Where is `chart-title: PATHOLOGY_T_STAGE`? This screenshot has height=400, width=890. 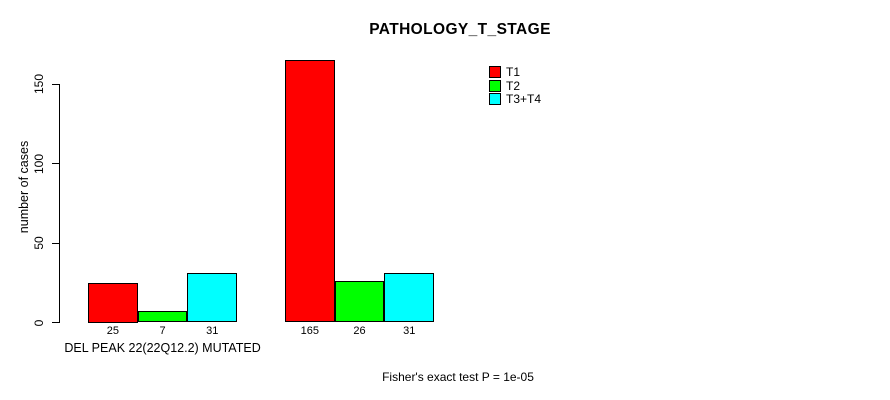
chart-title: PATHOLOGY_T_STAGE is located at coordinates (460, 29).